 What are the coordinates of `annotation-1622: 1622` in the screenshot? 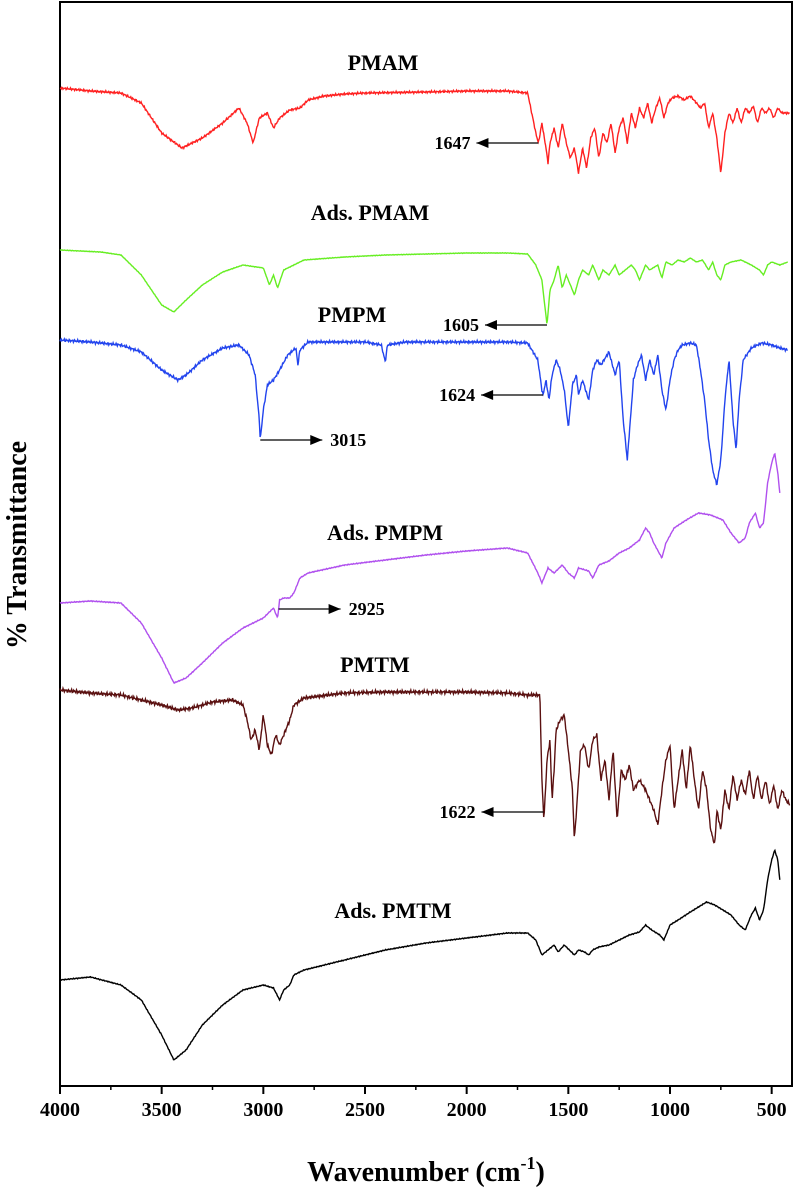 It's located at (492, 812).